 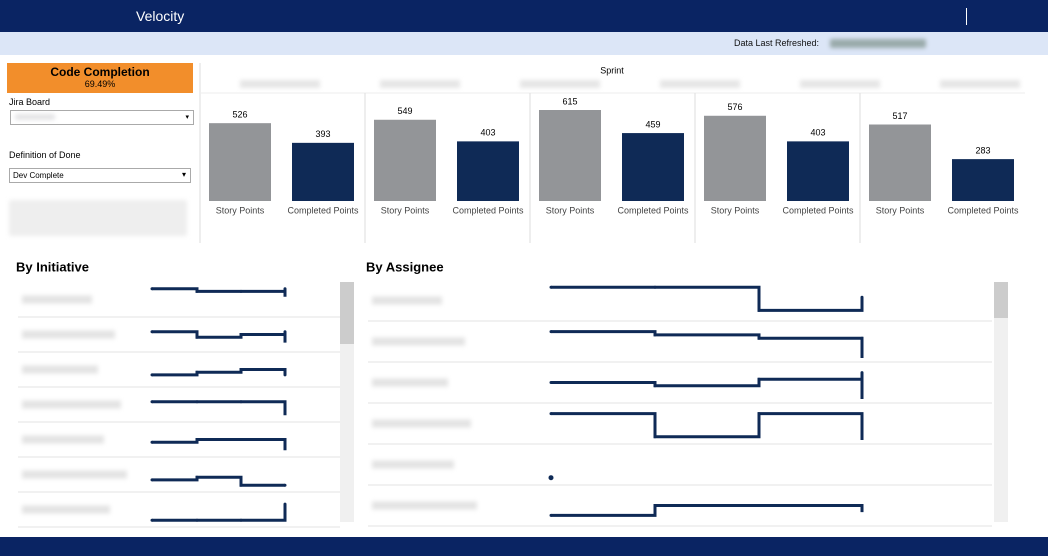 What do you see at coordinates (405, 266) in the screenshot?
I see `section-title: By Assignee` at bounding box center [405, 266].